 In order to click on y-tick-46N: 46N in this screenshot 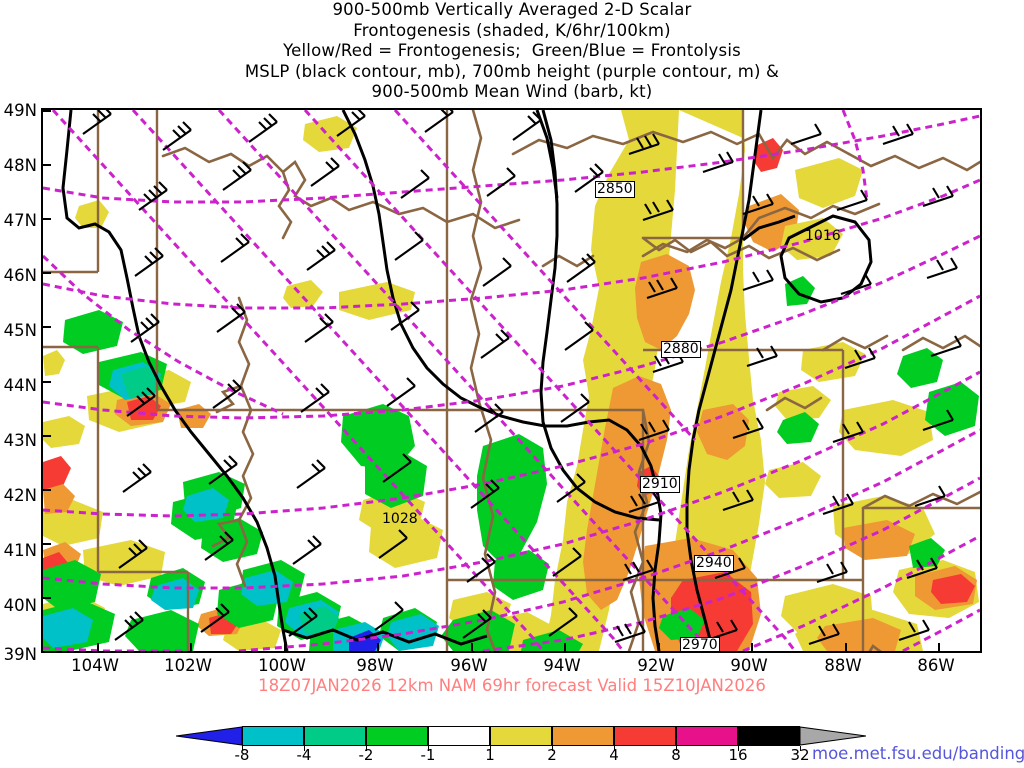, I will do `click(20, 275)`.